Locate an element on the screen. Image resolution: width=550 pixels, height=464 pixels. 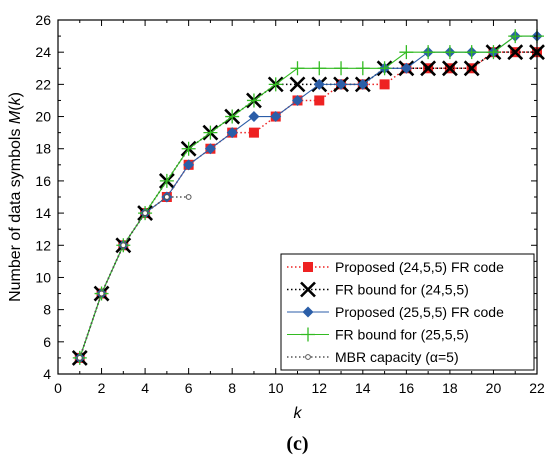
x-tick-label: 12 is located at coordinates (319, 388).